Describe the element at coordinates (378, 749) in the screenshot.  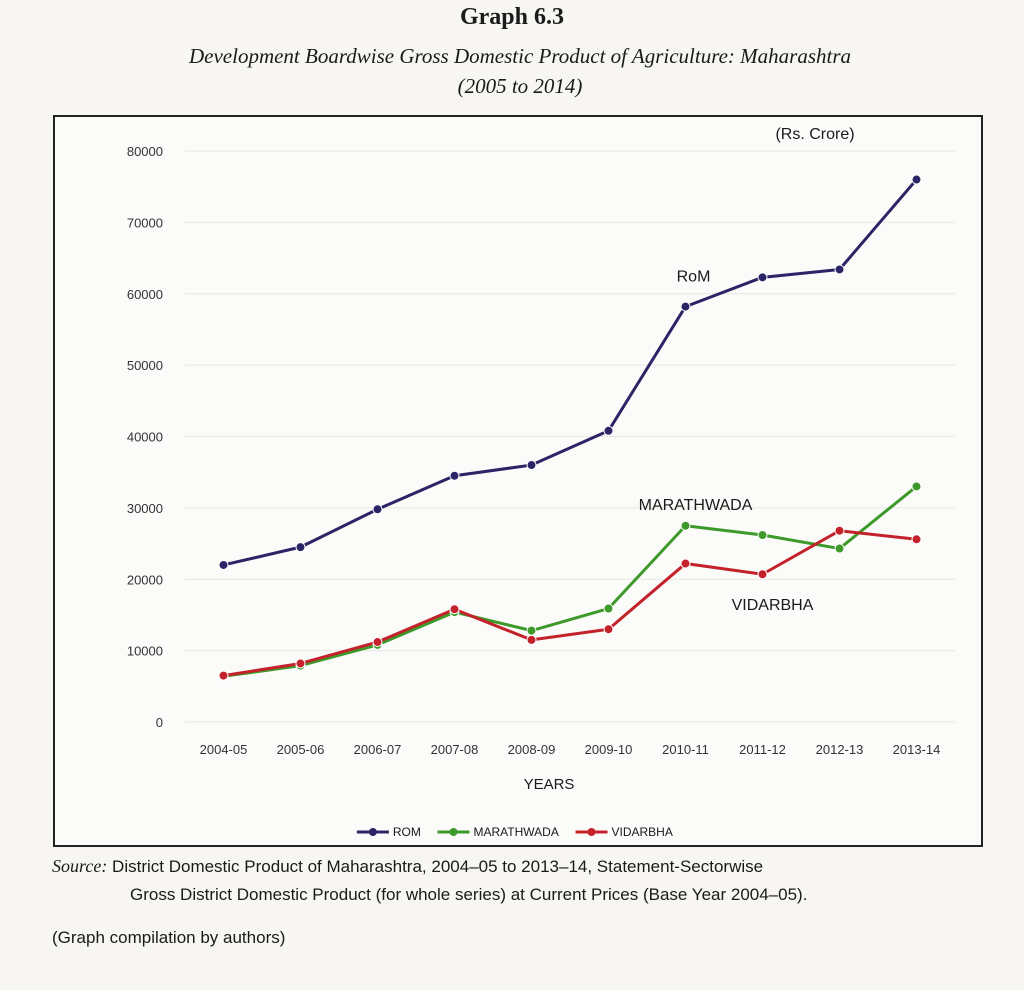
I see `x-tick-label: 2006-07` at that location.